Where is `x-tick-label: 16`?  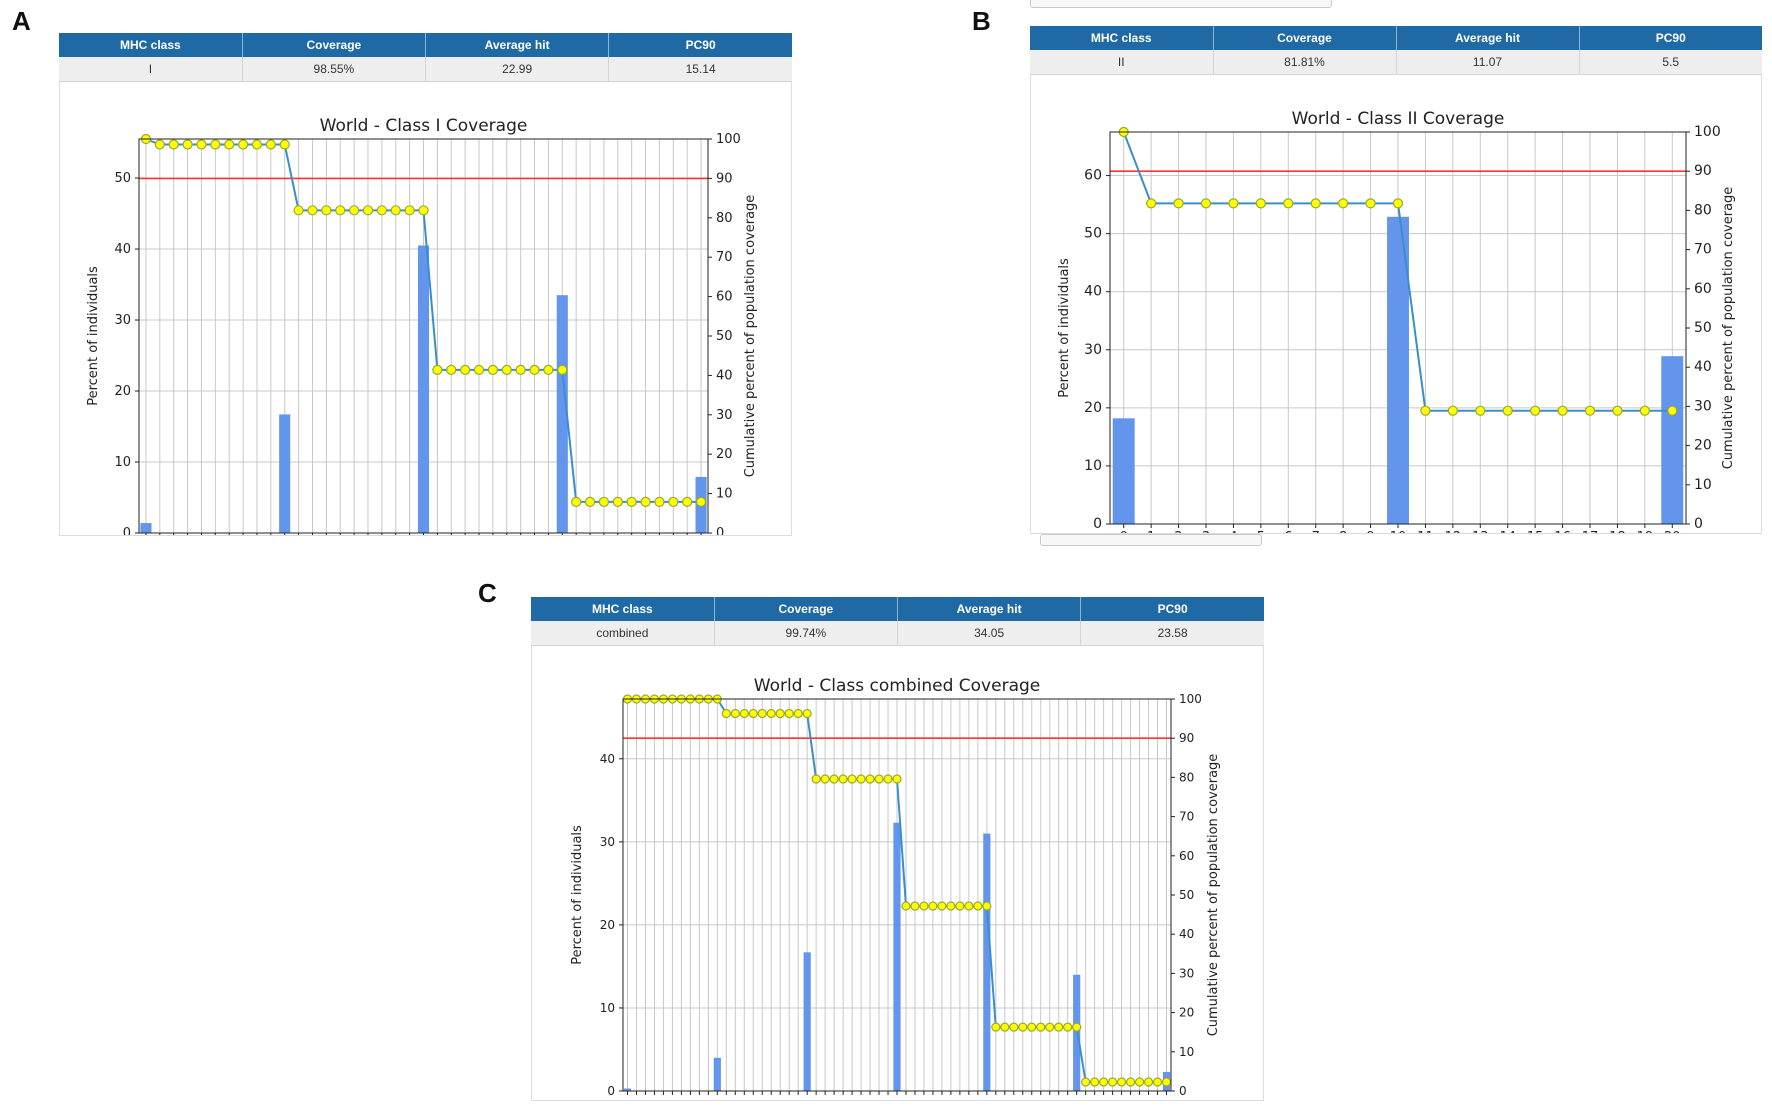 x-tick-label: 16 is located at coordinates (771, 1099).